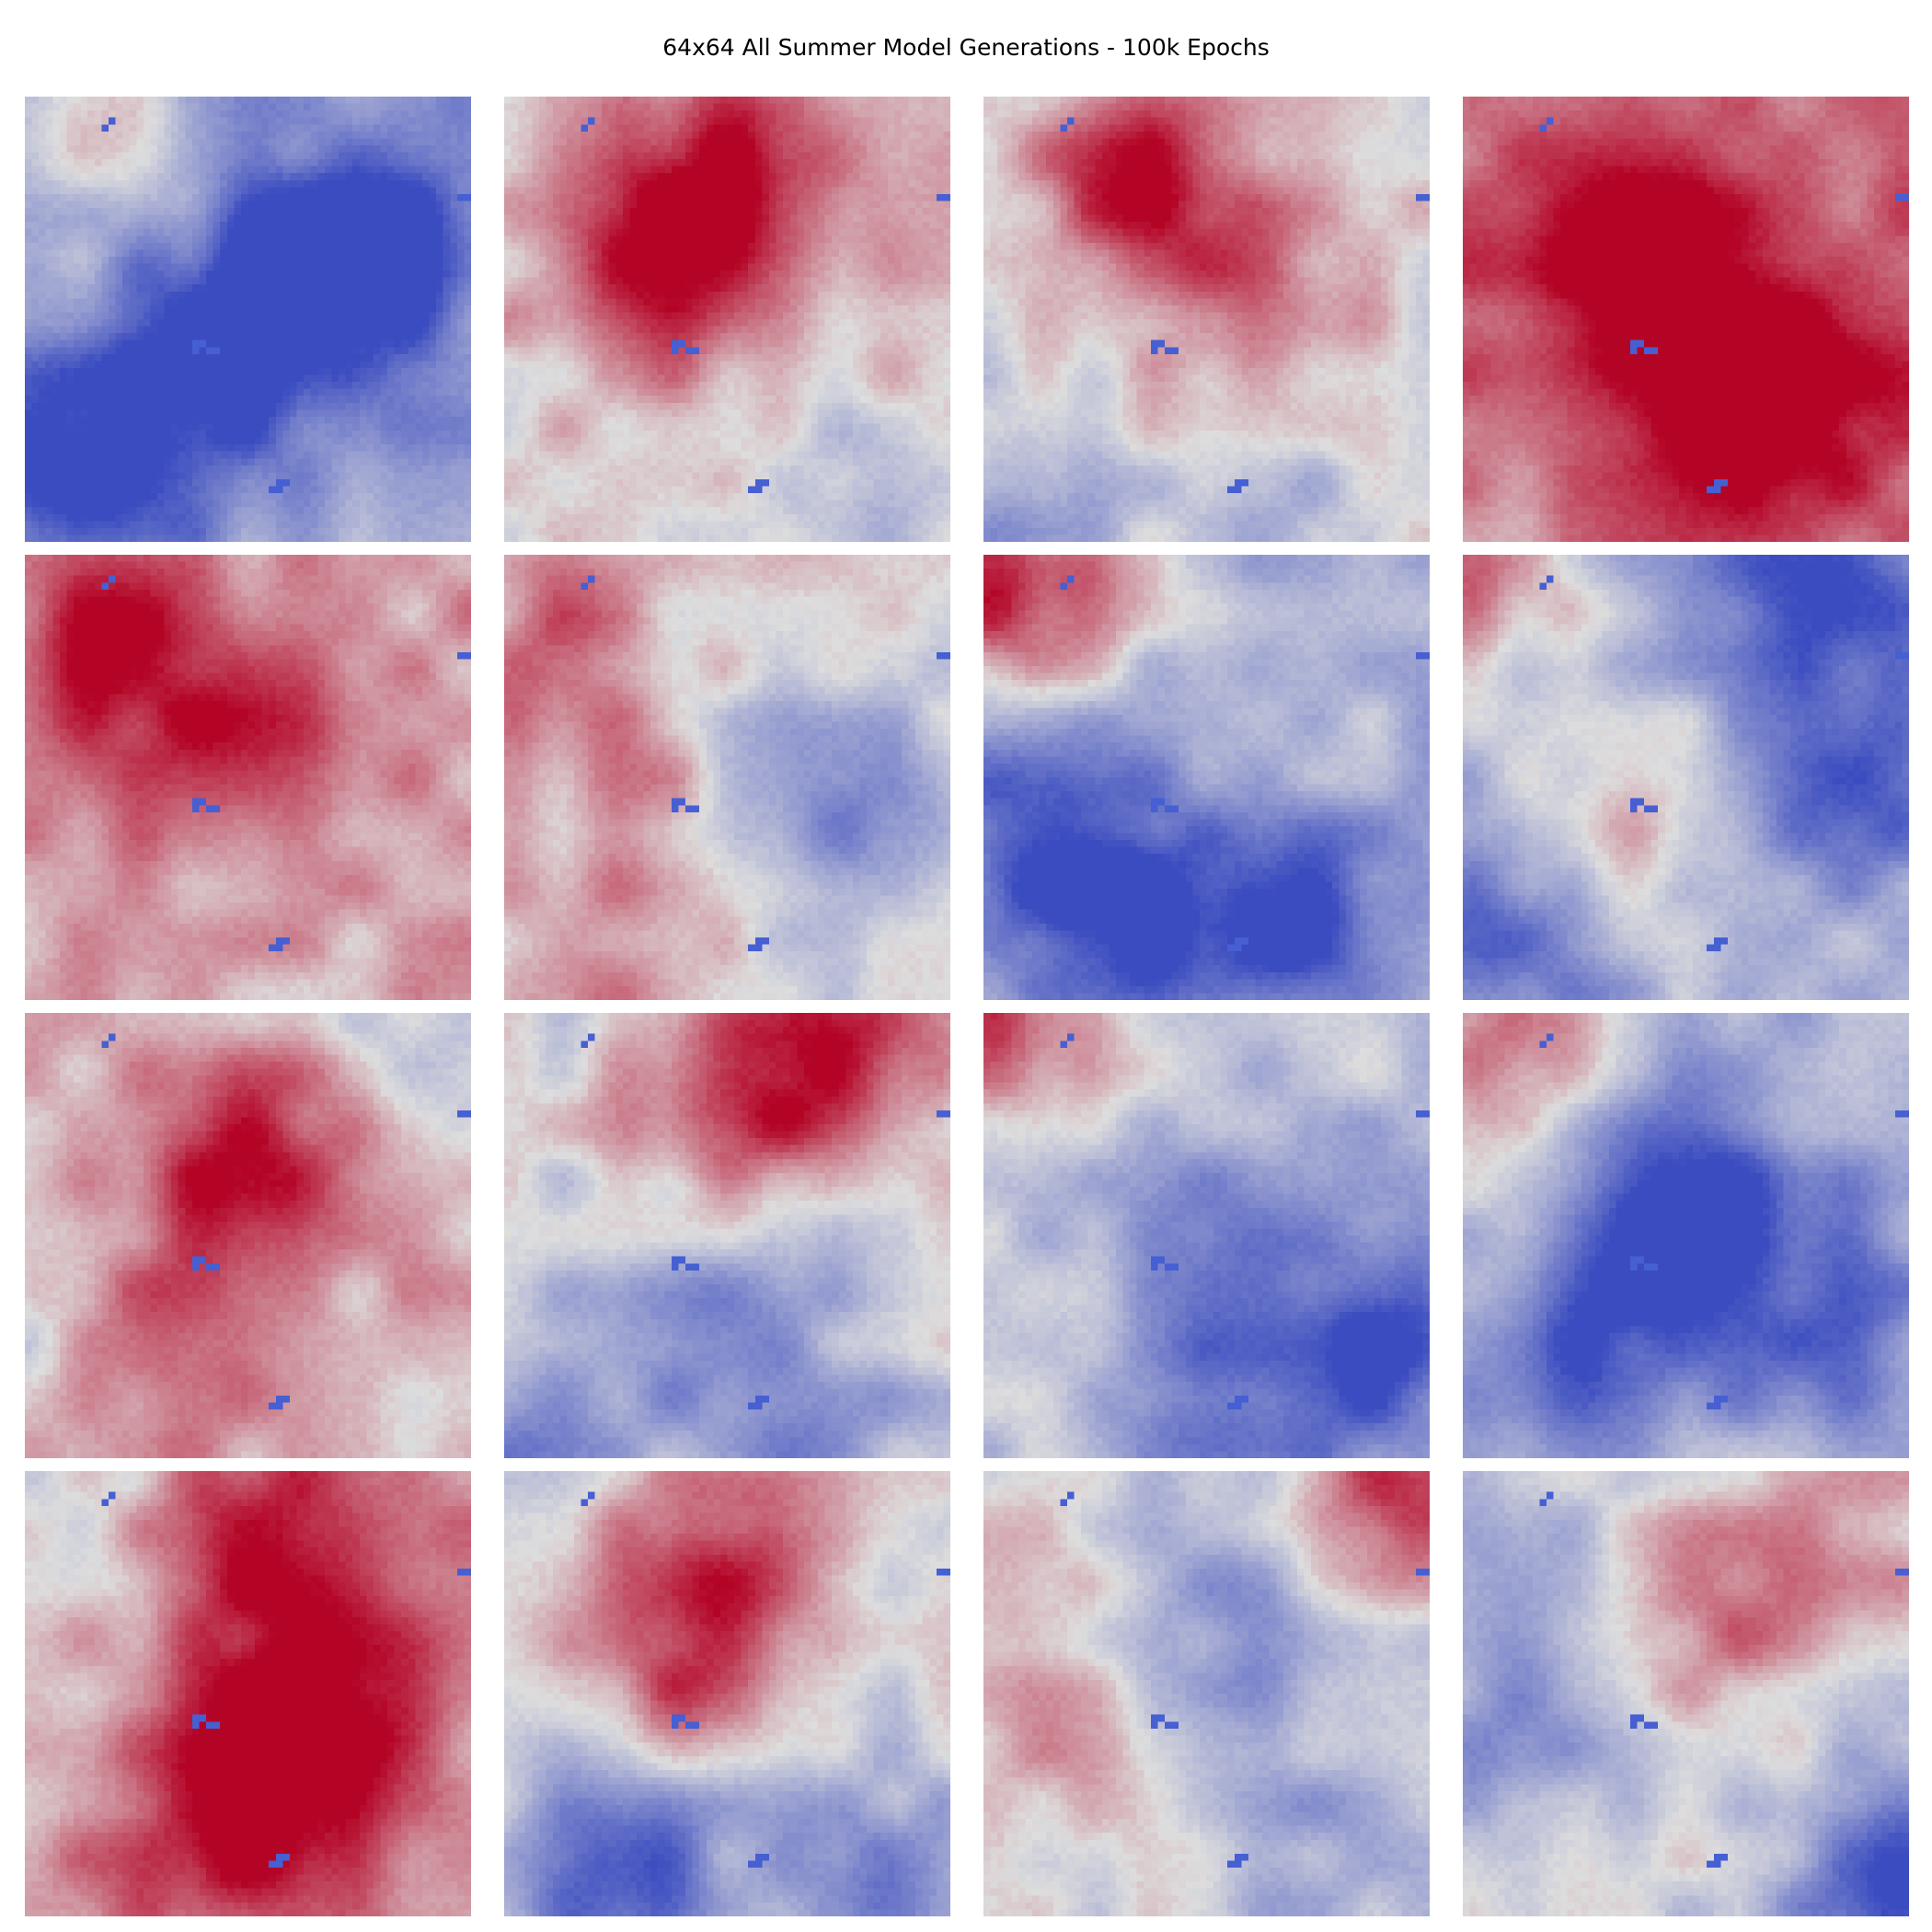 The width and height of the screenshot is (1932, 1932). I want to click on heatmap-panel-r1-c3, so click(1206, 319).